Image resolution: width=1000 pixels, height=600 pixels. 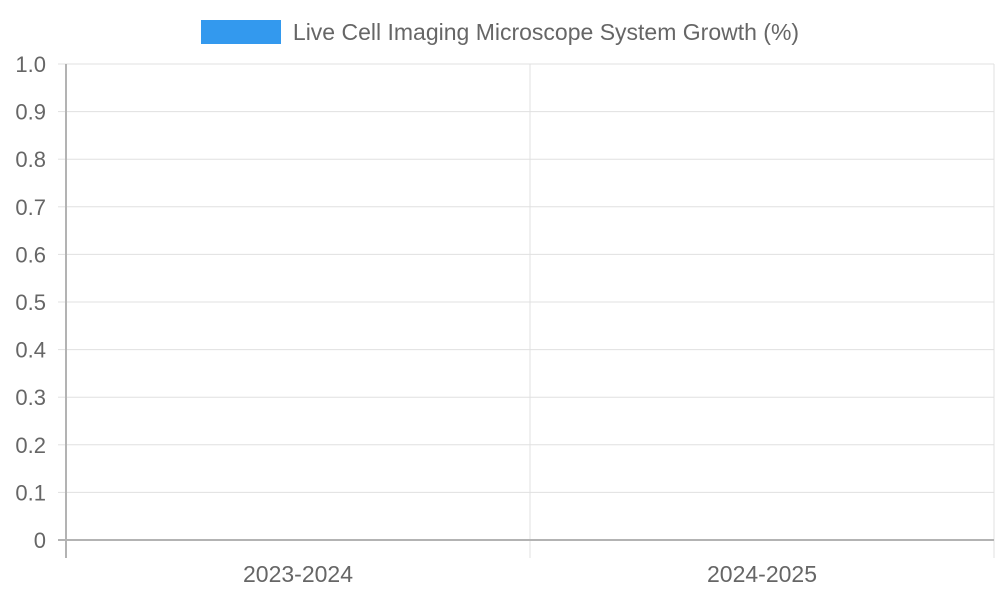 I want to click on y-tick-label: 0.9, so click(x=30, y=112).